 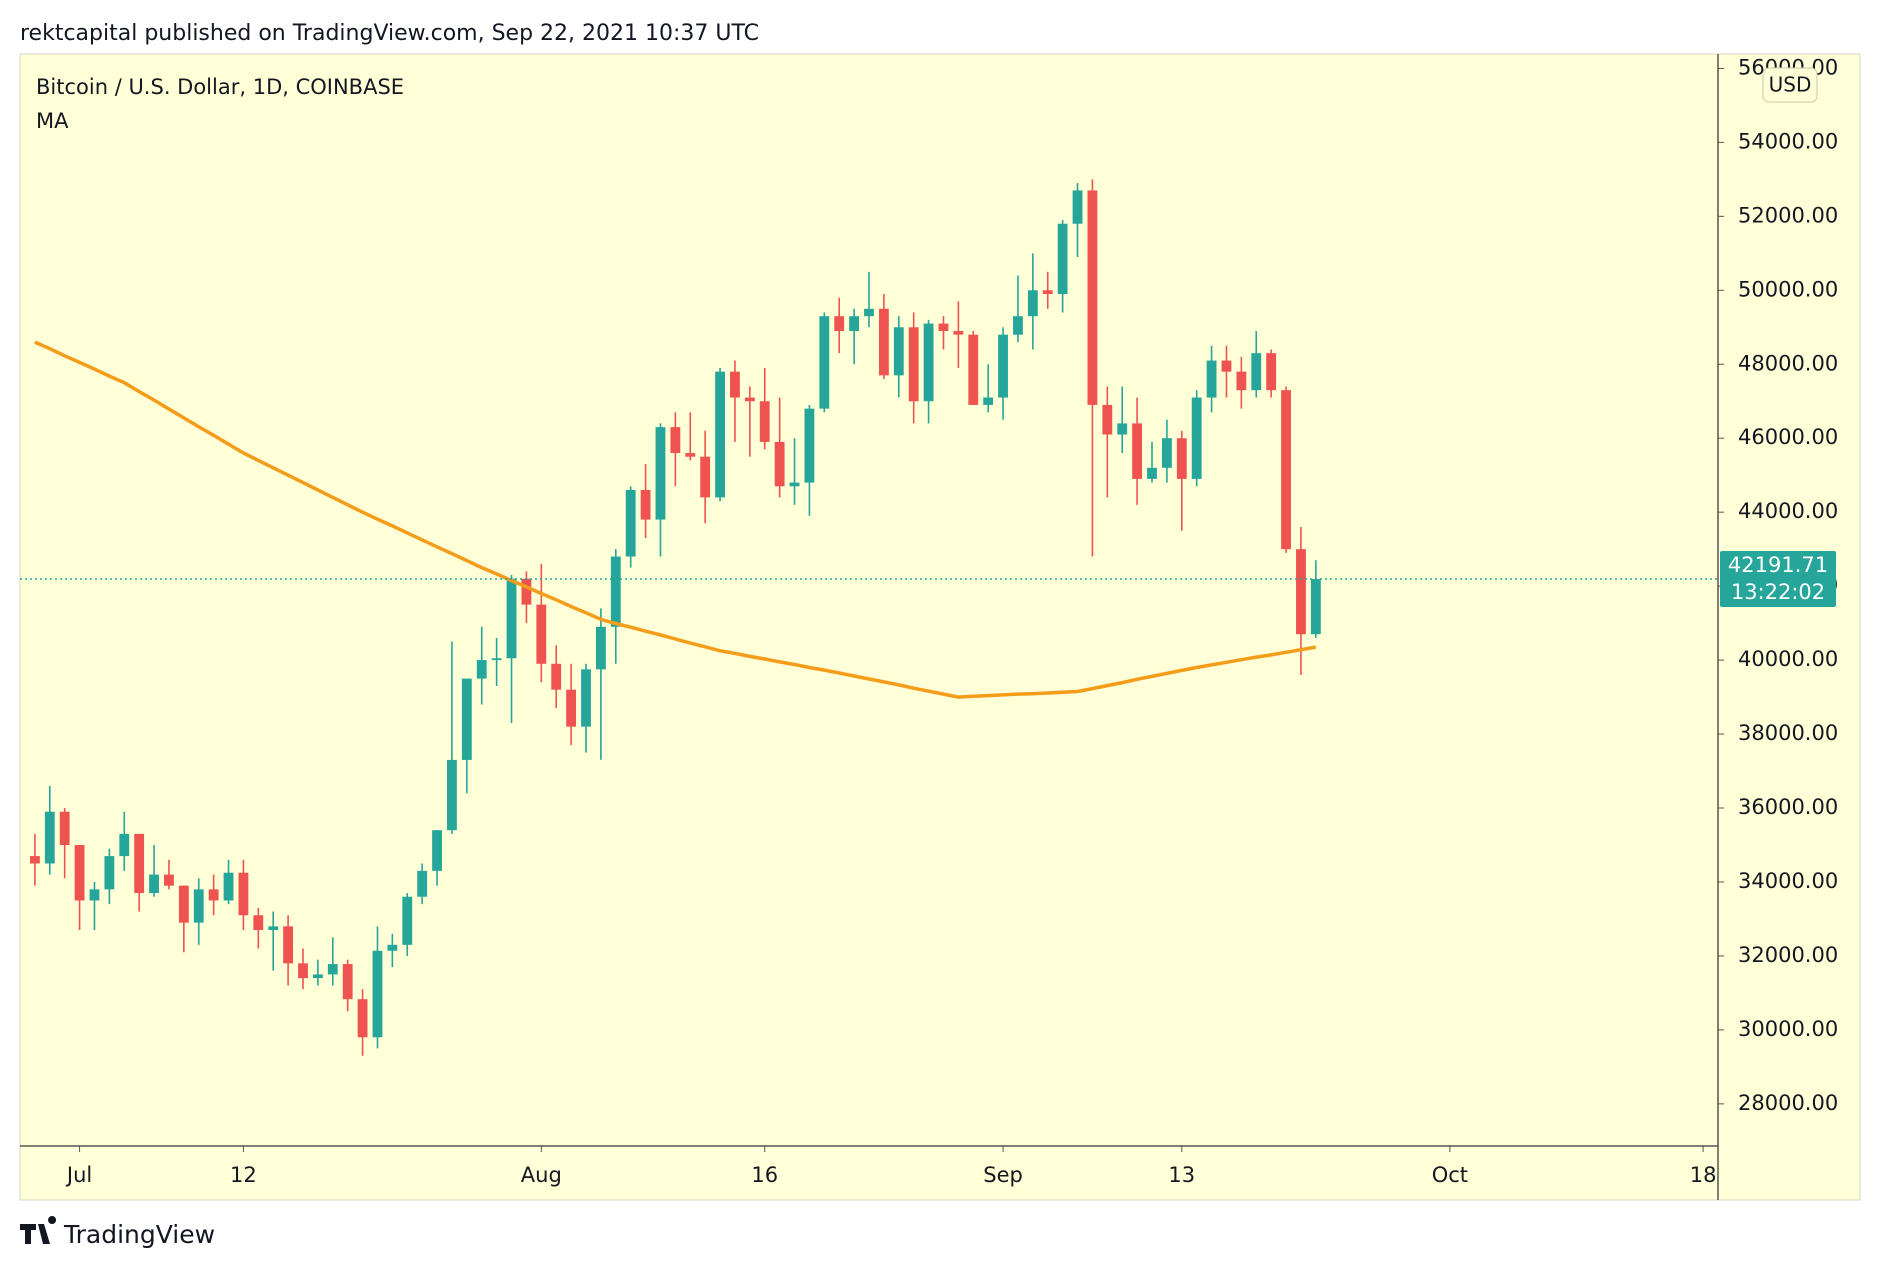 I want to click on footer: TradingView, so click(x=139, y=1234).